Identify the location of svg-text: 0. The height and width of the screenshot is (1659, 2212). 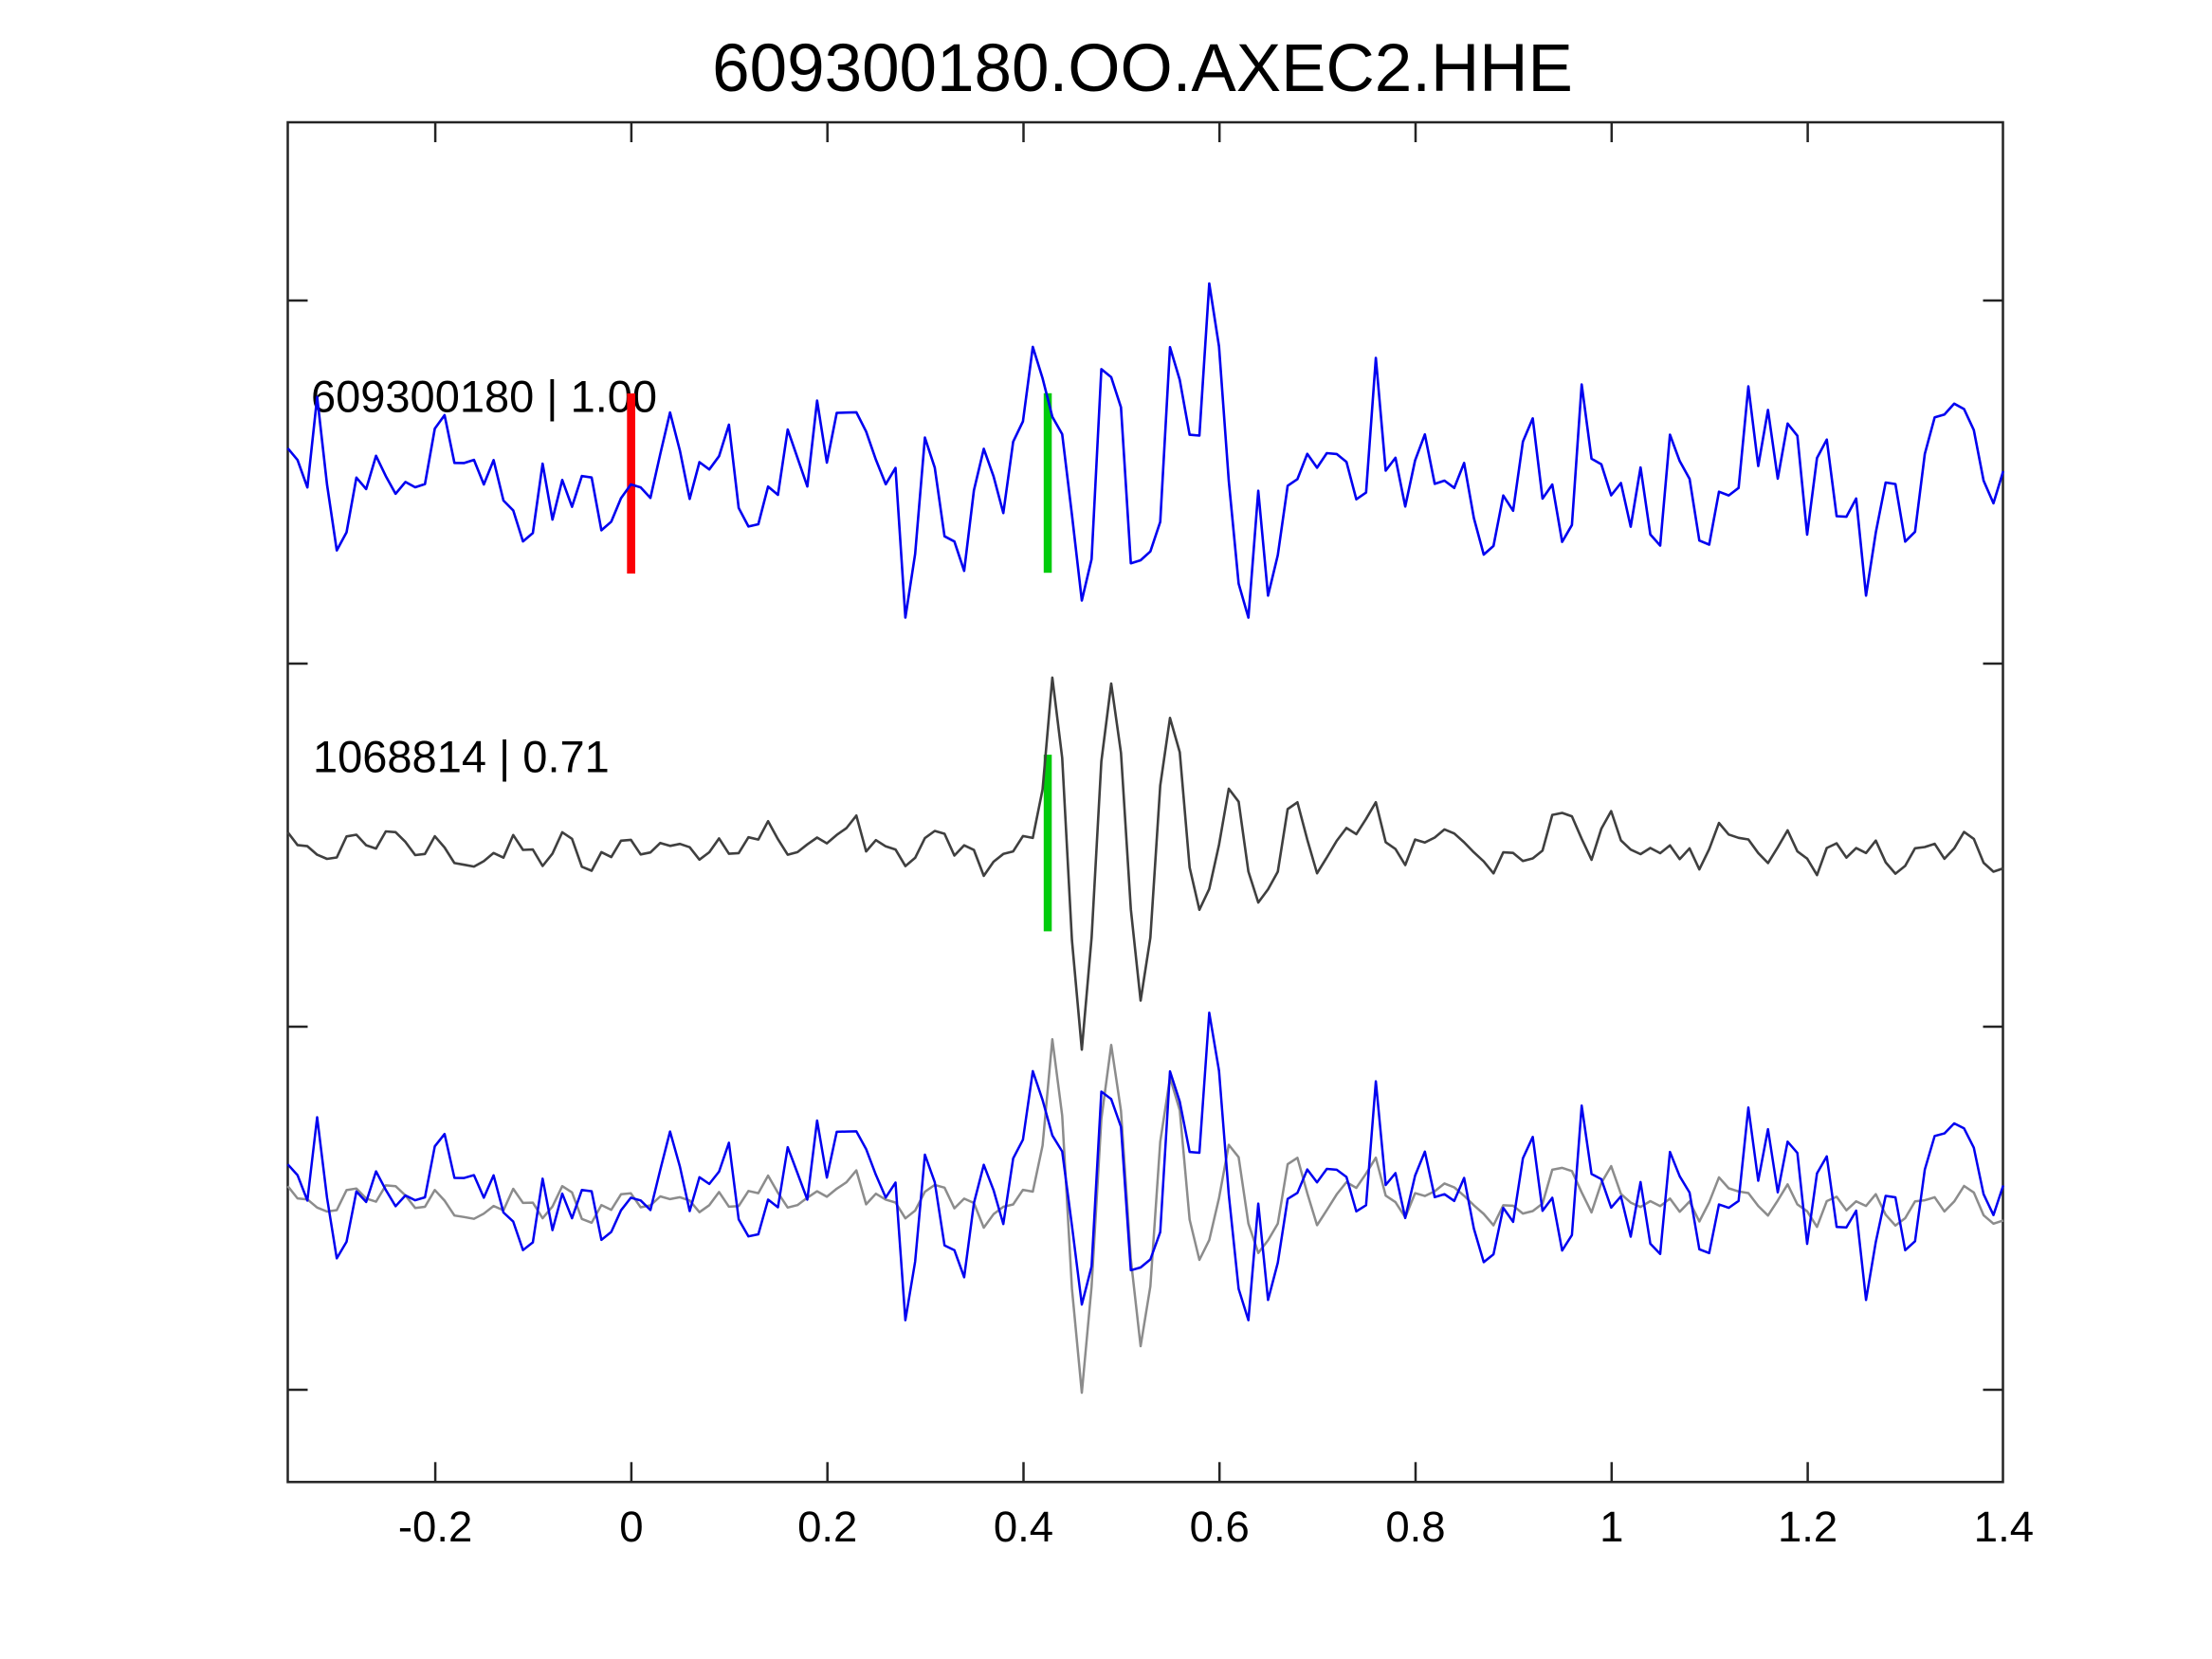
(631, 1527).